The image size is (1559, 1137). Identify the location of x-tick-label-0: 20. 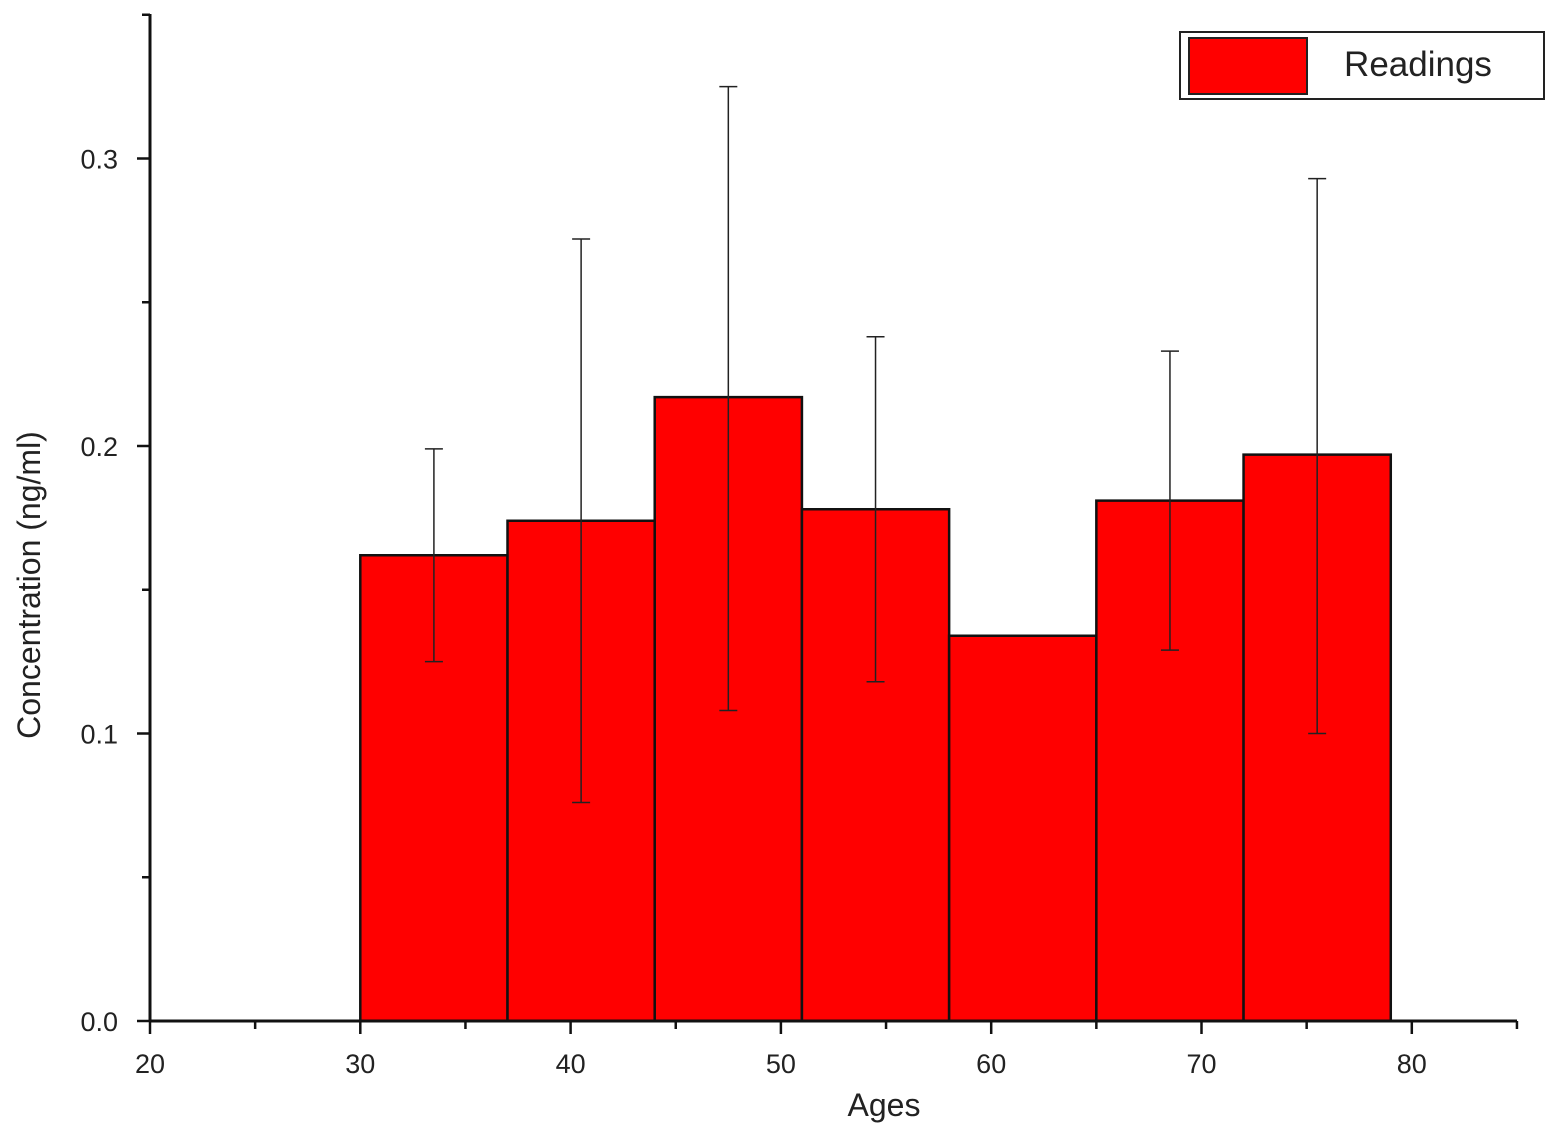
(150, 1064).